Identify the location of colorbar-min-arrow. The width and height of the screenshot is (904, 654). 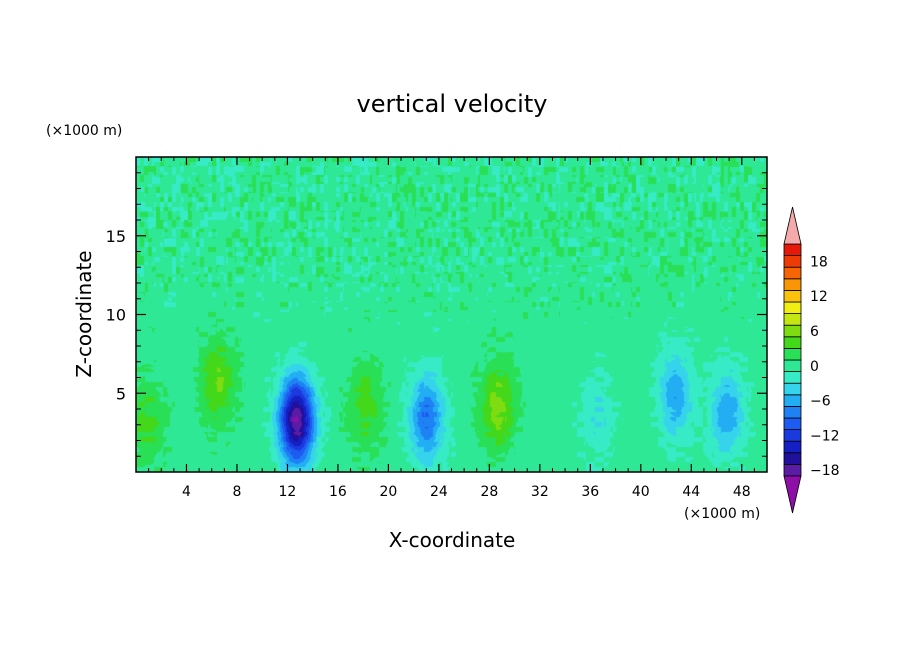
(792, 494).